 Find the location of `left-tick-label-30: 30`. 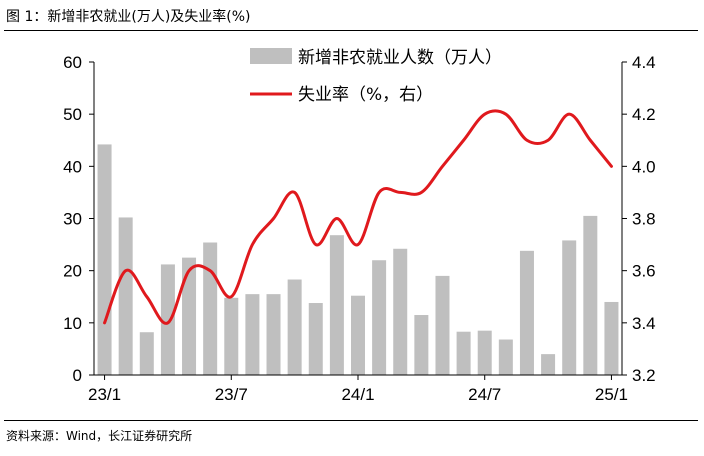

left-tick-label-30: 30 is located at coordinates (72, 219).